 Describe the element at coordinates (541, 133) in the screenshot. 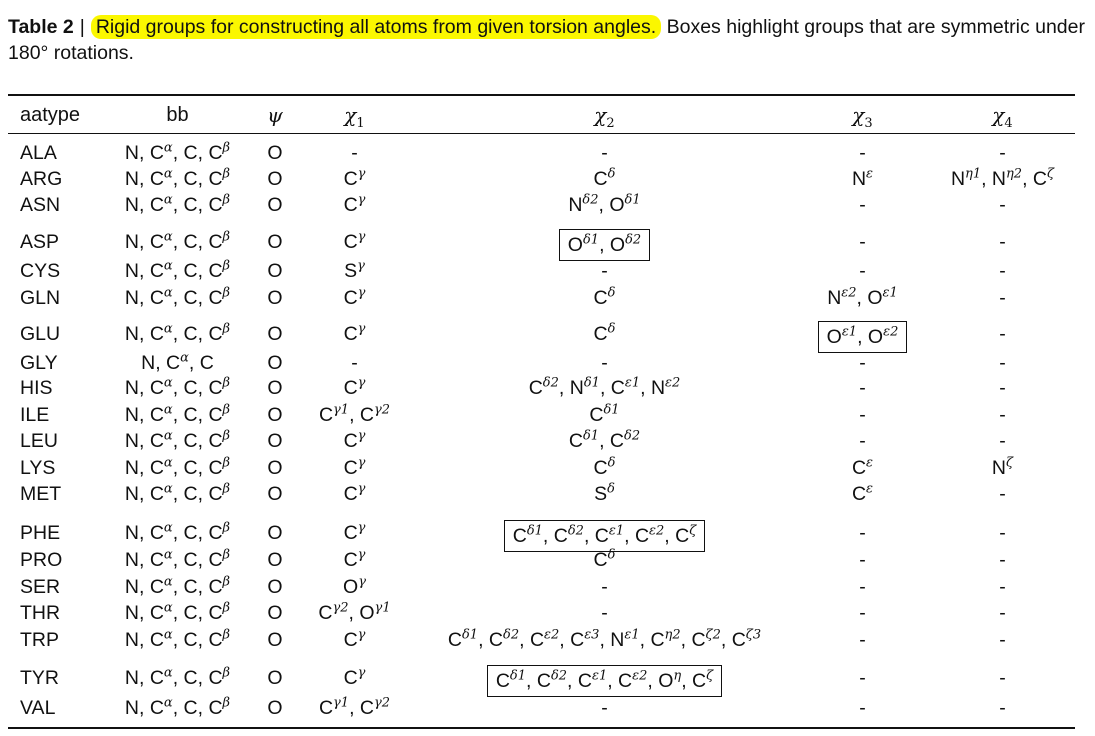

I see `header-rule` at that location.